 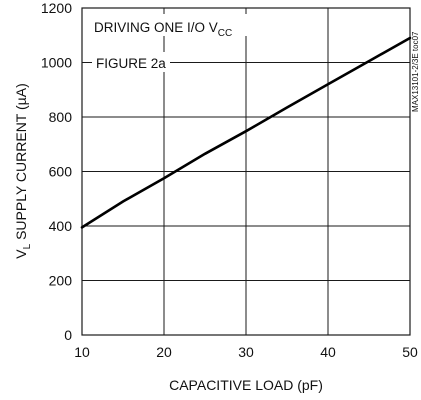 I want to click on x-axis-label: CAPACITIVE LOAD (pF), so click(x=246, y=385).